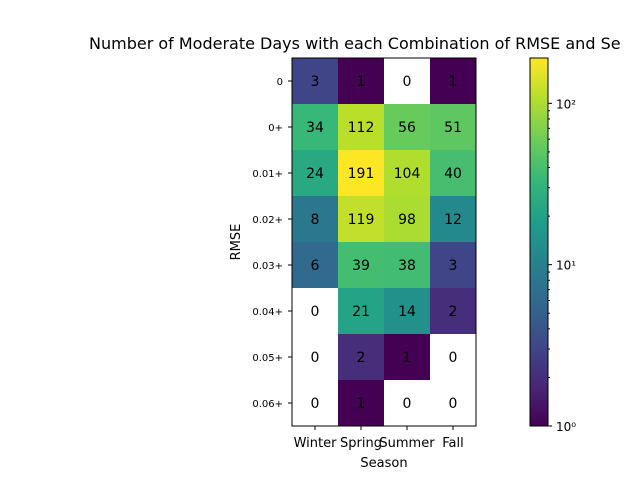 Image resolution: width=640 pixels, height=480 pixels. What do you see at coordinates (267, 220) in the screenshot?
I see `y-tick-label: 0.02+` at bounding box center [267, 220].